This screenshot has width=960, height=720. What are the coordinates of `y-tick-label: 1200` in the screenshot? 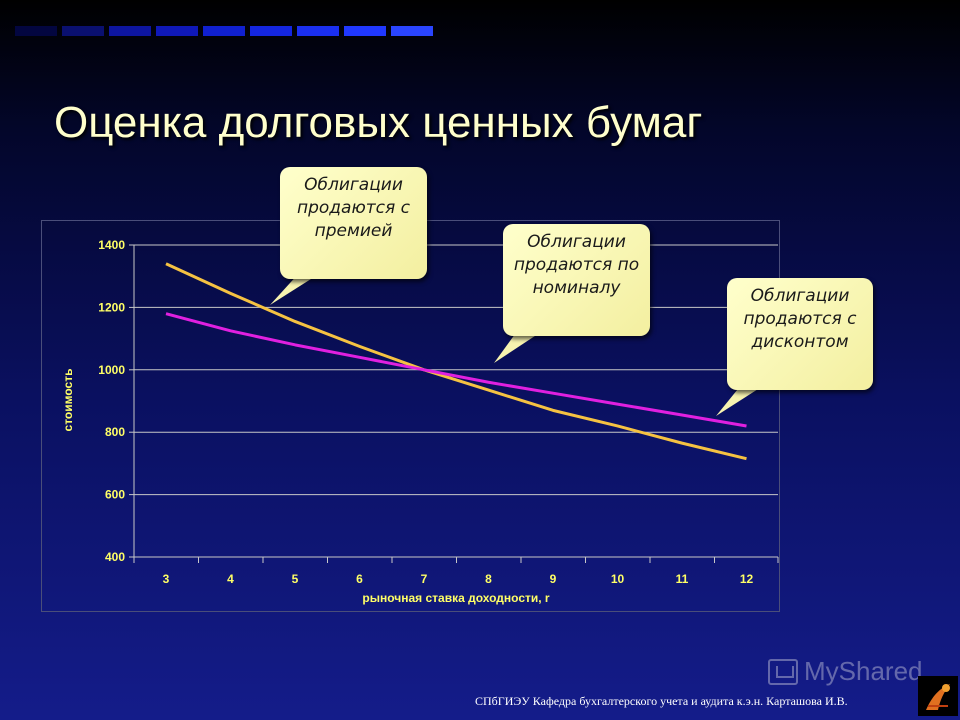 It's located at (111, 307).